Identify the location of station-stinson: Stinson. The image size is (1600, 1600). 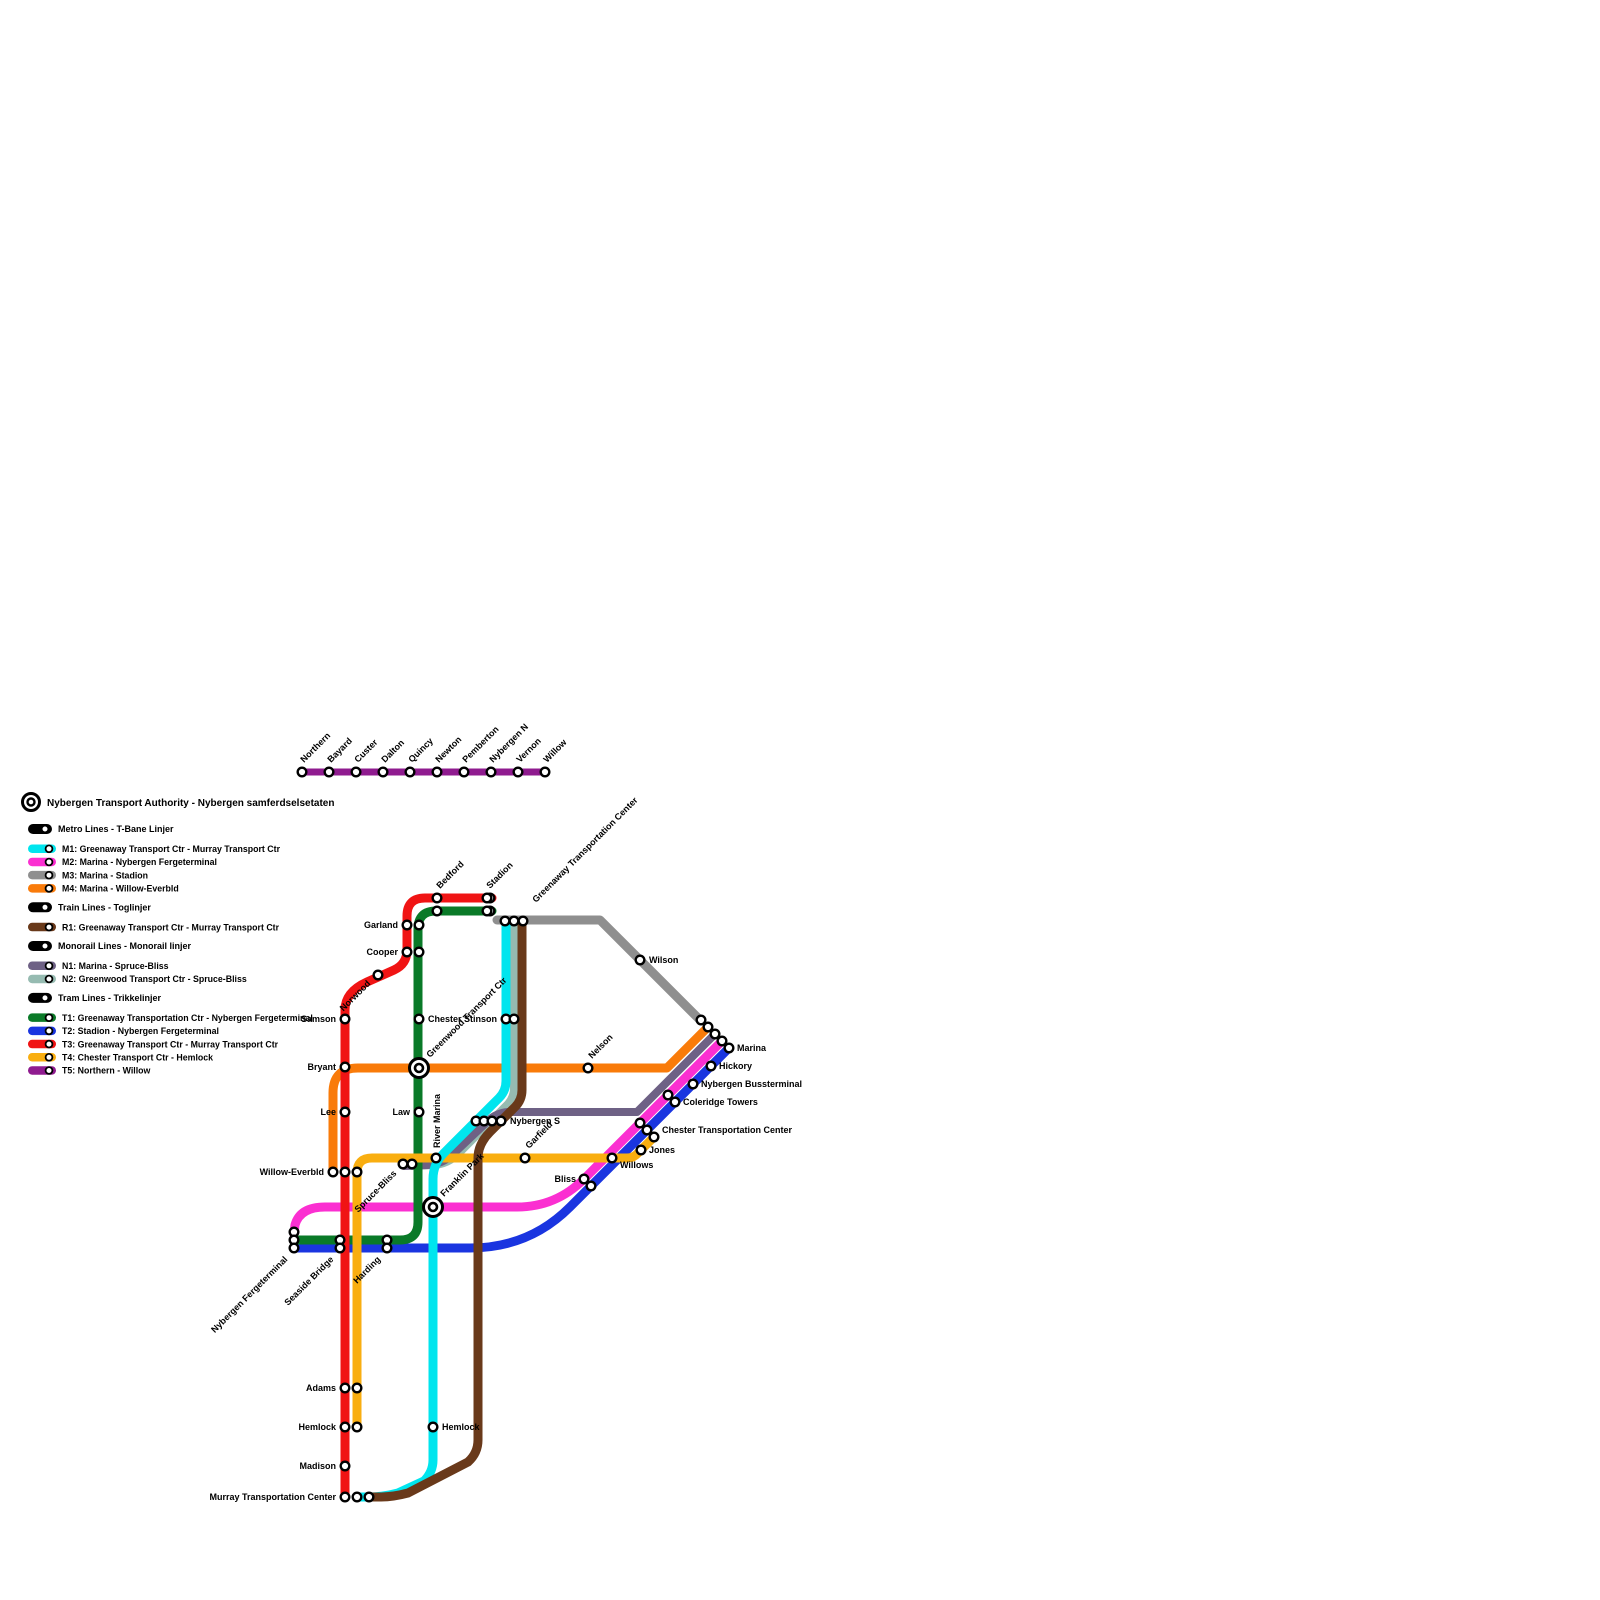
(492, 1019).